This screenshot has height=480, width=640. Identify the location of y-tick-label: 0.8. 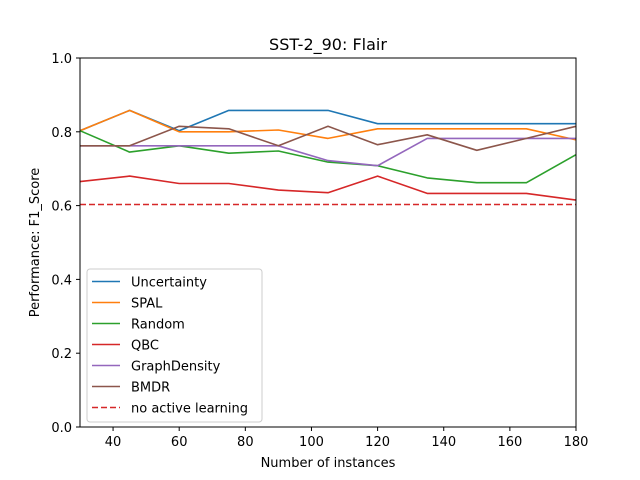
(61, 133).